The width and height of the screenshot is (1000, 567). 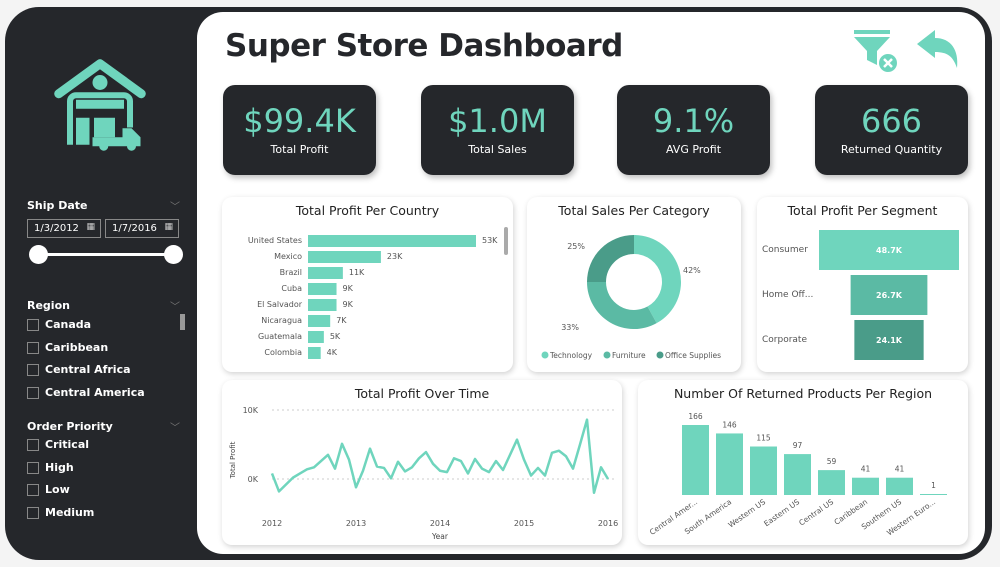 What do you see at coordinates (798, 445) in the screenshot?
I see `data-label: 97` at bounding box center [798, 445].